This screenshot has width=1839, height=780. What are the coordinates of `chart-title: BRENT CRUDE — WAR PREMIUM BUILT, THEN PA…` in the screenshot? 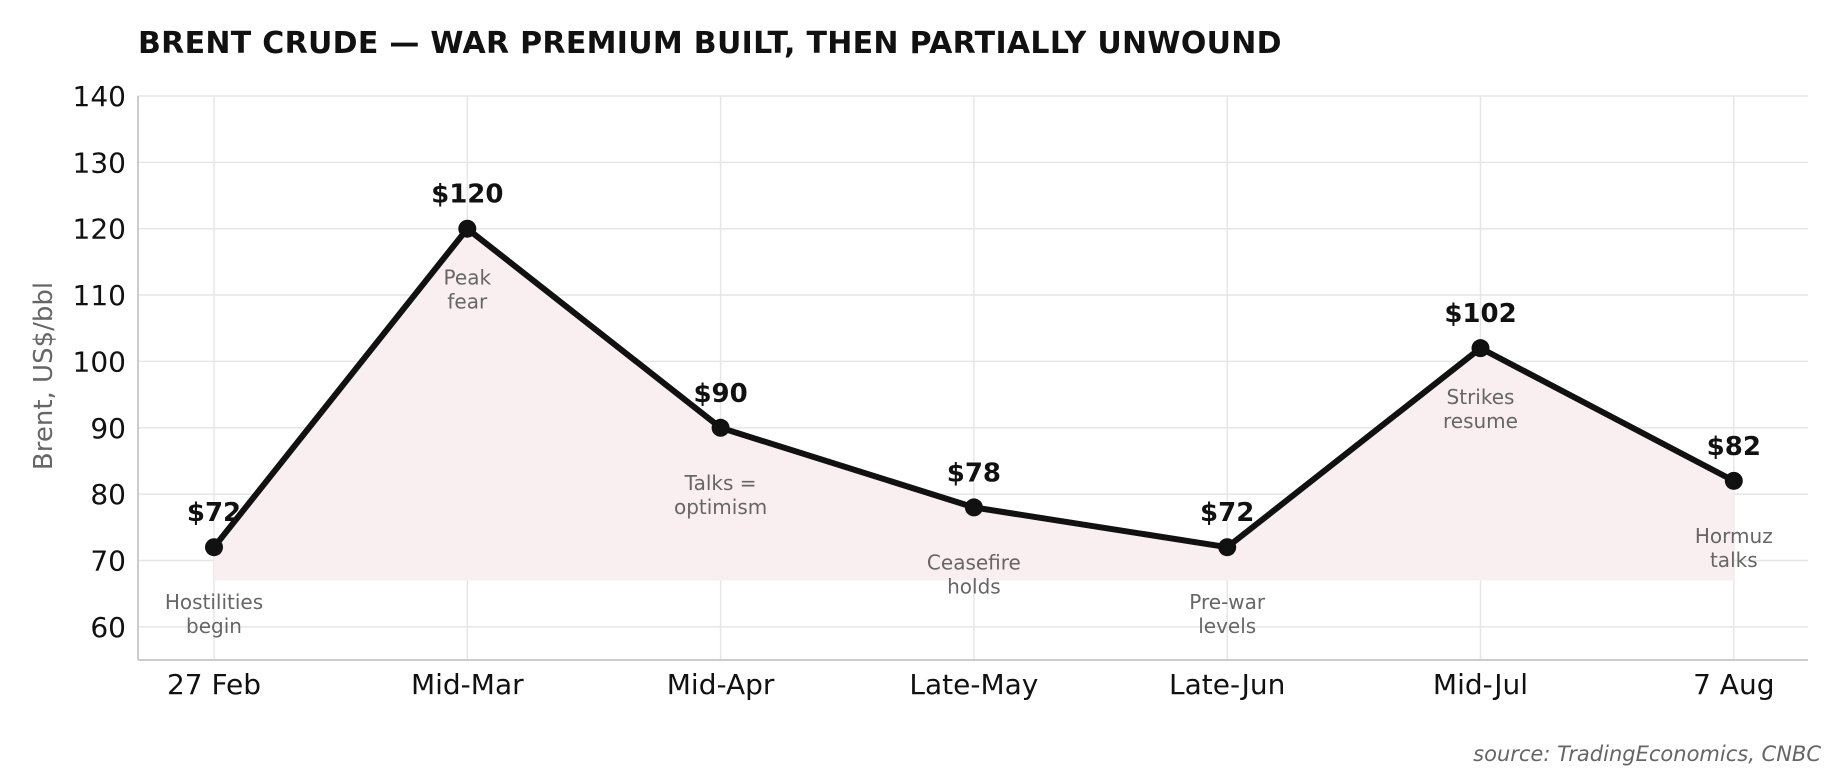 It's located at (710, 43).